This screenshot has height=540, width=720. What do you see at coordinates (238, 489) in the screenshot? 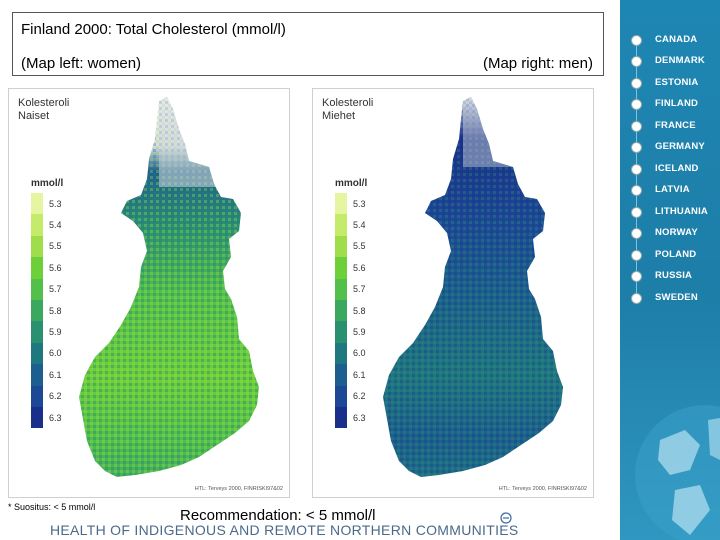
I see `map-credit-women: HTL: Terveys 2000, FINRISKI97&02` at bounding box center [238, 489].